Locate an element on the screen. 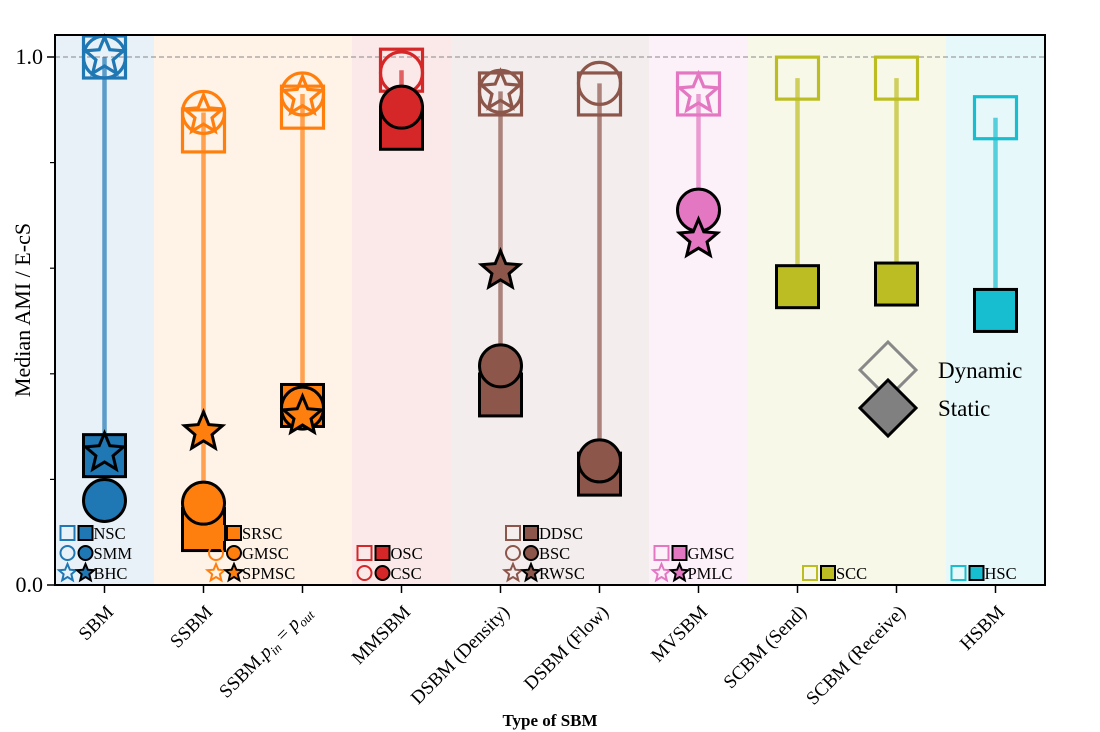  static-square-scbm-send is located at coordinates (797, 287).